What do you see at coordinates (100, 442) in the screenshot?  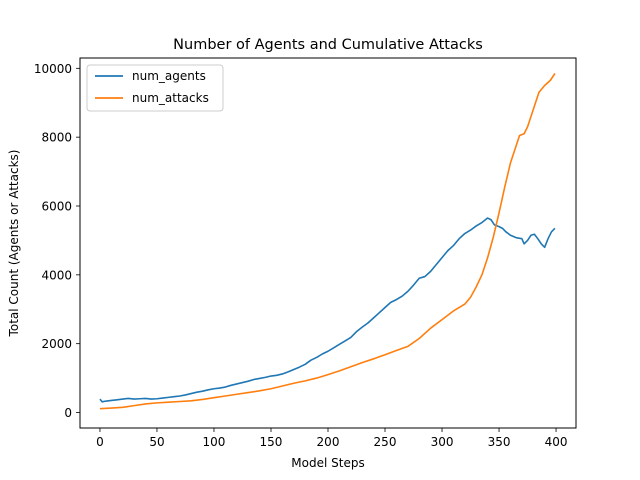 I see `x-tick-label: 0` at bounding box center [100, 442].